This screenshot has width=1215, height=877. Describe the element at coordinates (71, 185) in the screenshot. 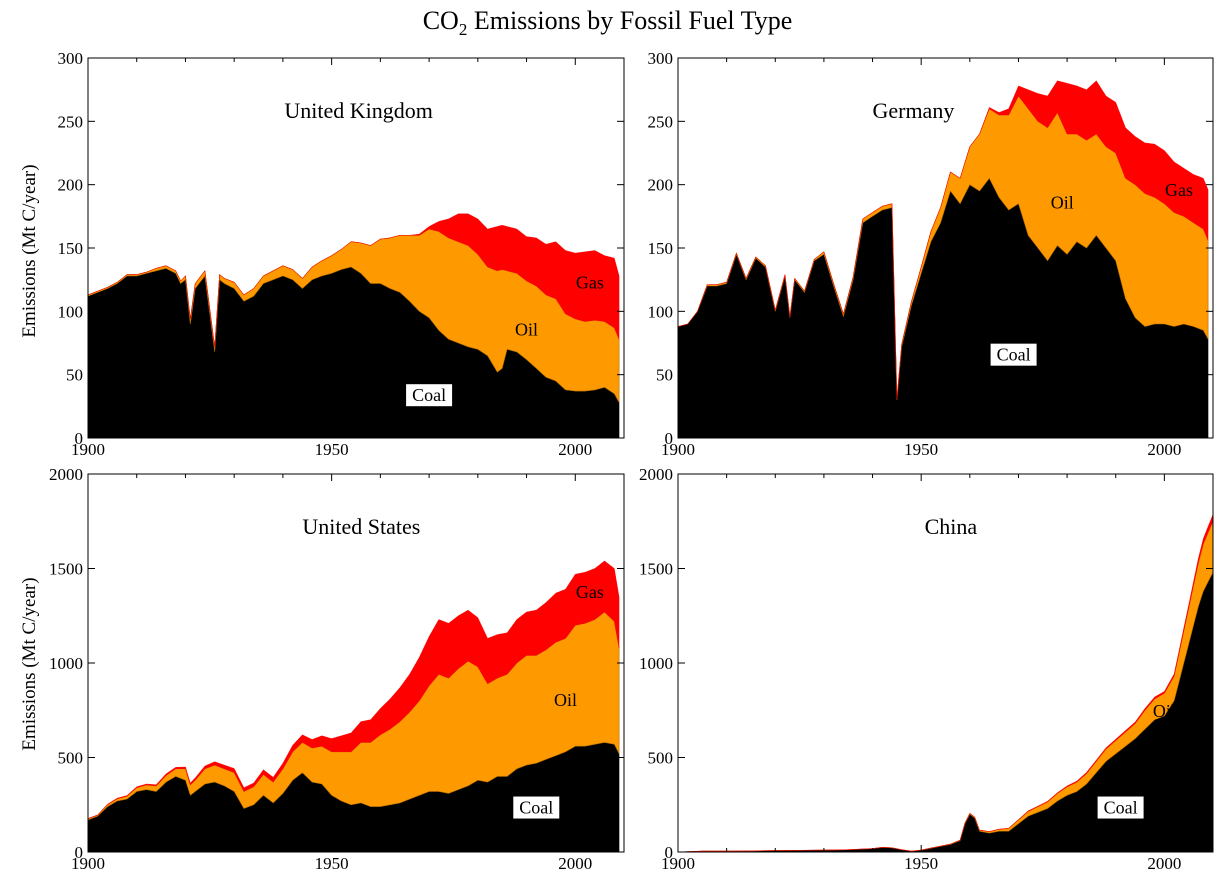

I see `y-tick-label: 200` at that location.